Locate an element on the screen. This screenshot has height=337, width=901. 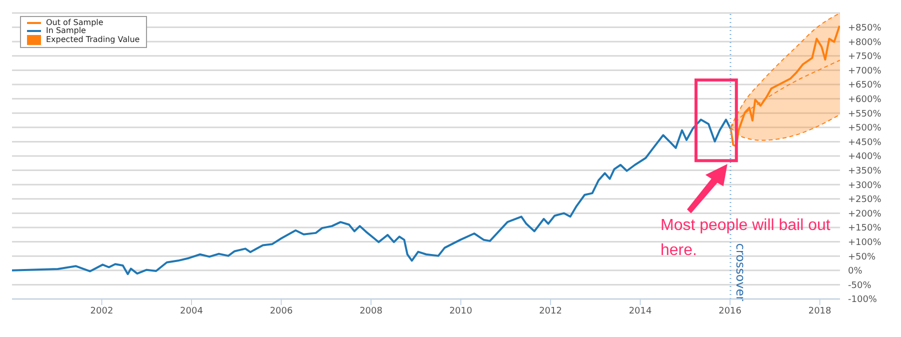
y-tick-label: +150% is located at coordinates (865, 229).